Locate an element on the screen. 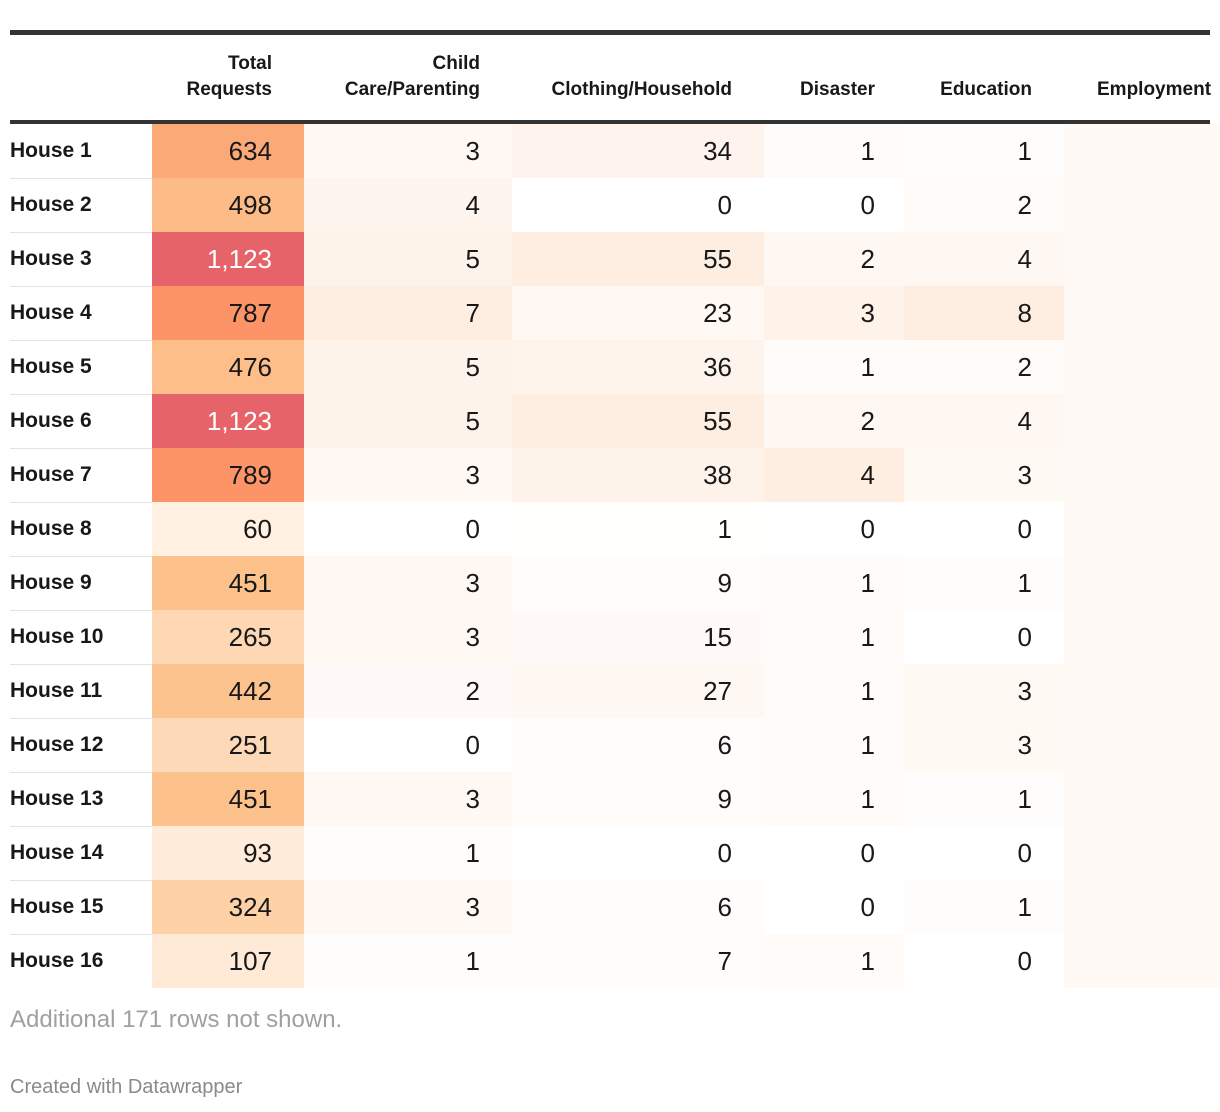 The height and width of the screenshot is (1112, 1220). table-cell: 23 is located at coordinates (638, 313).